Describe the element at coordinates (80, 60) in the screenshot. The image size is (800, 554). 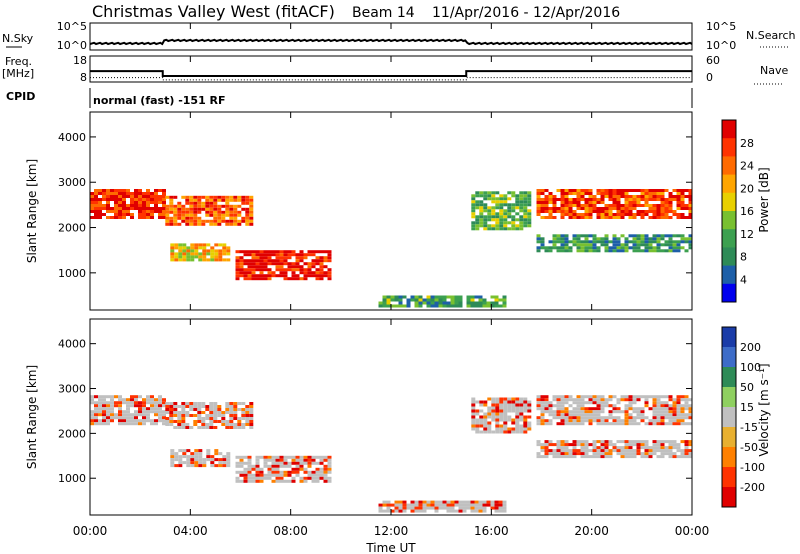
I see `freq-tick-high: 18` at that location.